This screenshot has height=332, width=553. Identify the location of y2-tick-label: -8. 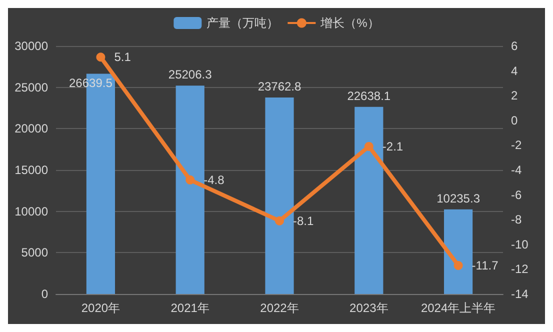
(516, 219).